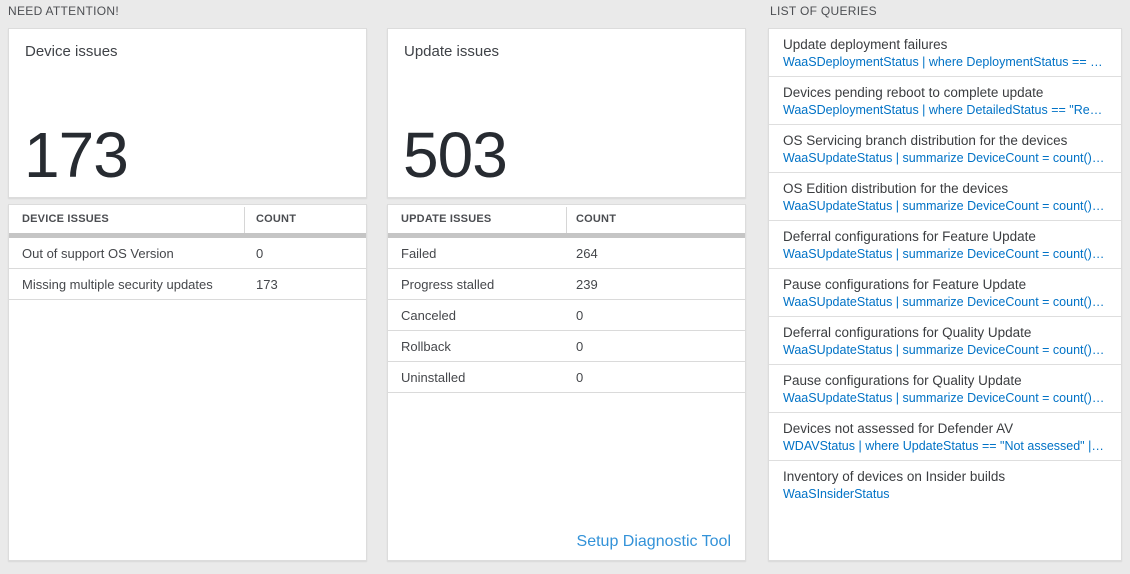  I want to click on device-issues-title: Device issues, so click(71, 51).